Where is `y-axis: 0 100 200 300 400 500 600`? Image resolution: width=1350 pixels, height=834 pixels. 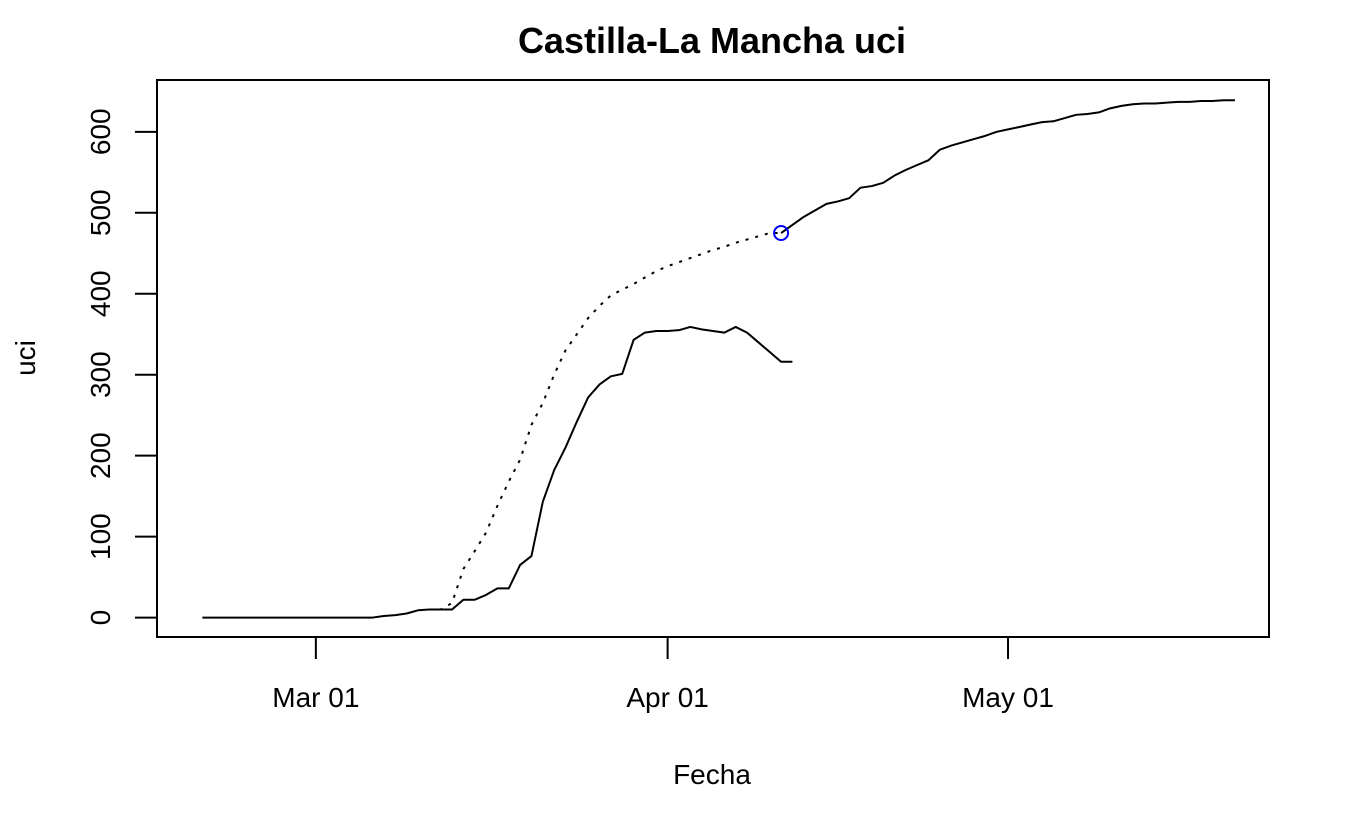
y-axis: 0 100 200 300 400 500 600 is located at coordinates (121, 367).